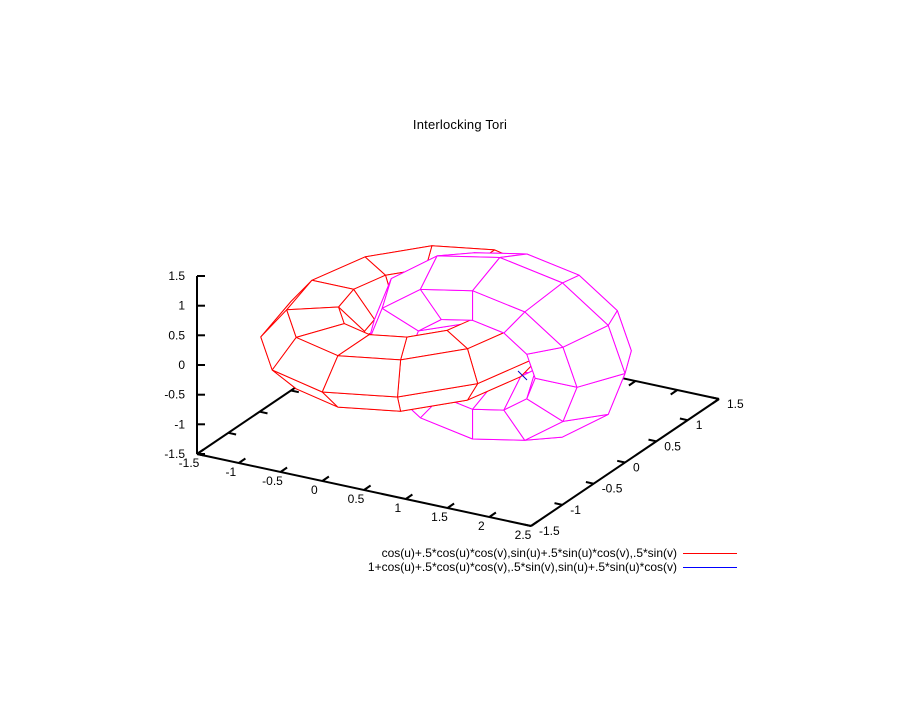 The height and width of the screenshot is (704, 920). What do you see at coordinates (397, 508) in the screenshot?
I see `x-axis-tick-label: 1` at bounding box center [397, 508].